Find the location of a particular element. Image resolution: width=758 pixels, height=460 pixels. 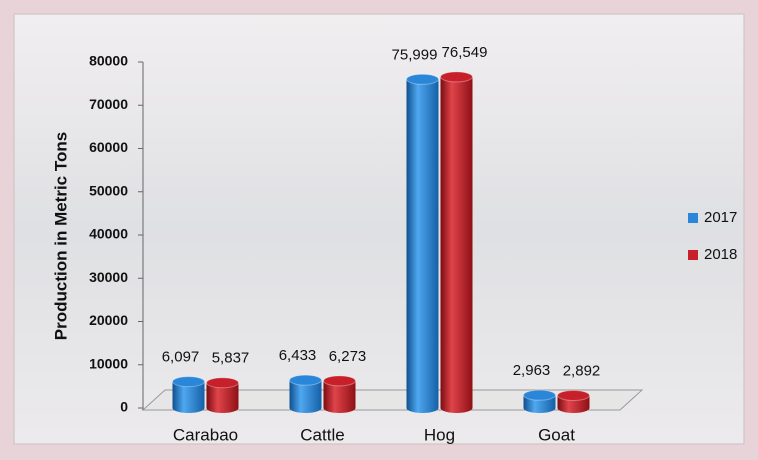

value-label: 6,097 is located at coordinates (181, 357).